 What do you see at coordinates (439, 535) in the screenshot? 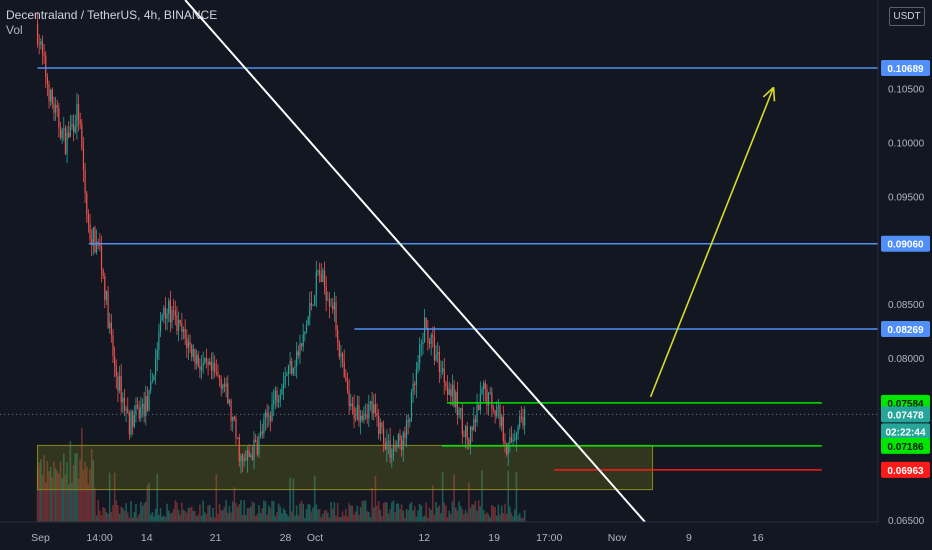
I see `time-axis: Sep 14:00 14 21 28 Oct 12 19 17:00 Nov 9 16` at bounding box center [439, 535].